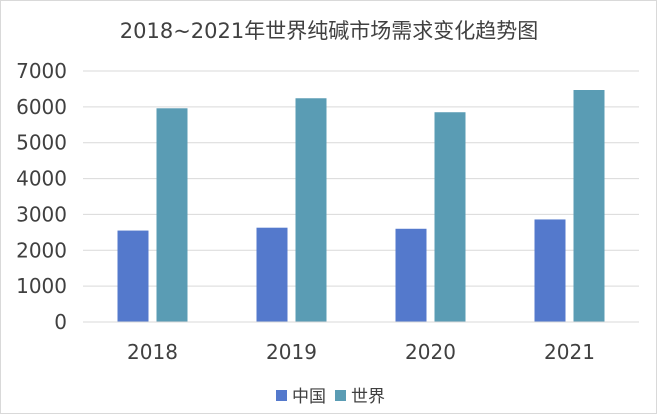 The image size is (657, 414). Describe the element at coordinates (41, 179) in the screenshot. I see `y-tick-label: 4000` at that location.